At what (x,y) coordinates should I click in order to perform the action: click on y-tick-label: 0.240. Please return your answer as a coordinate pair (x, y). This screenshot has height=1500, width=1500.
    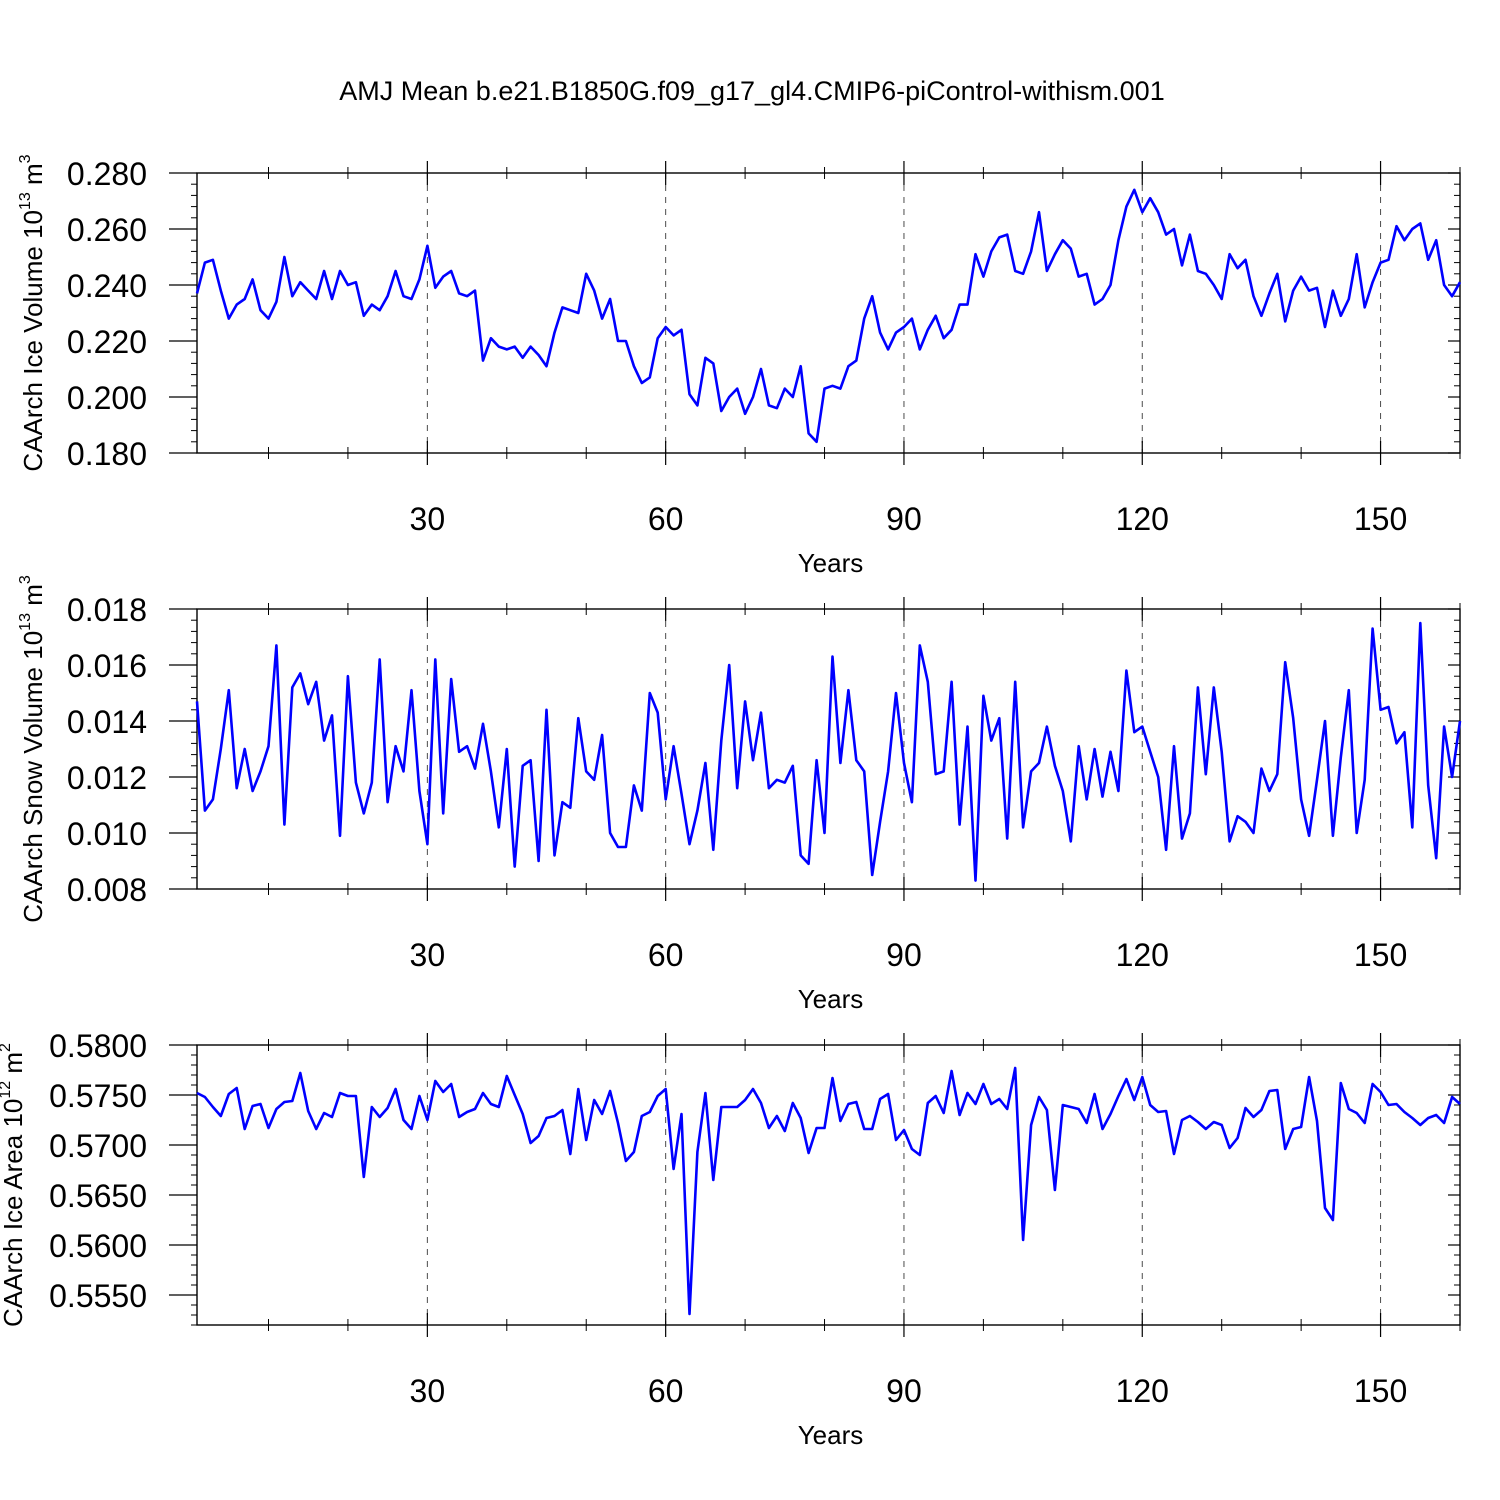
    Looking at the image, I should click on (107, 286).